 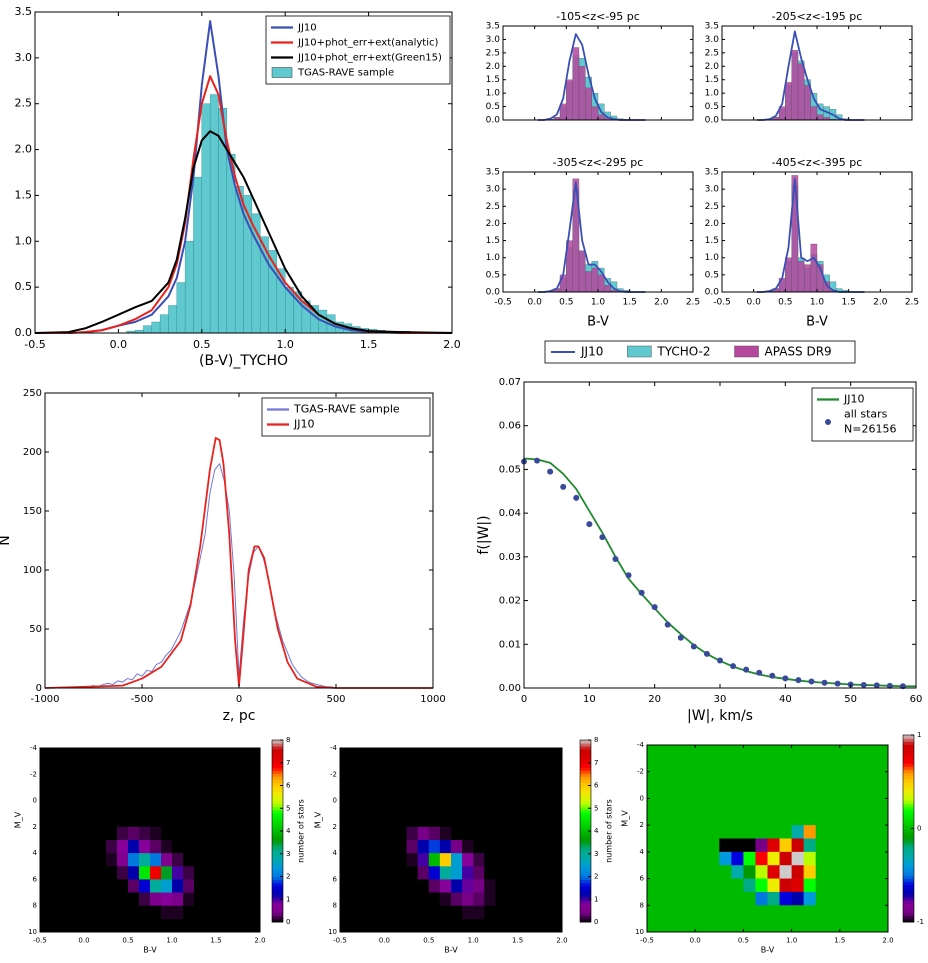 What do you see at coordinates (517, 940) in the screenshot?
I see `x-tick-label: 1.5` at bounding box center [517, 940].